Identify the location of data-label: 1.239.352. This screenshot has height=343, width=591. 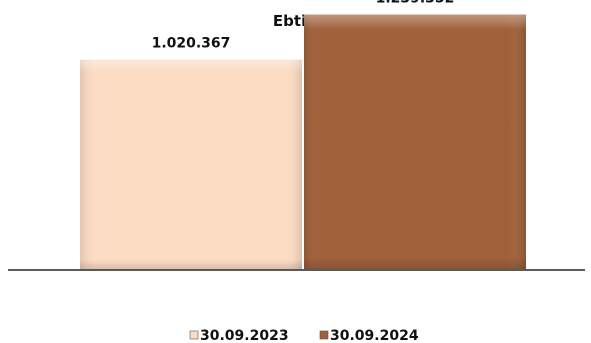
(415, 3).